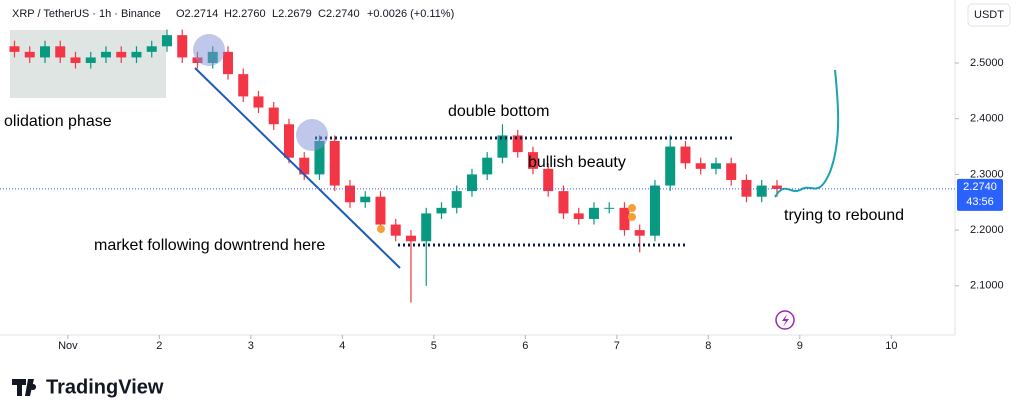 The width and height of the screenshot is (1024, 414). What do you see at coordinates (577, 162) in the screenshot?
I see `annotation: bullish beauty` at bounding box center [577, 162].